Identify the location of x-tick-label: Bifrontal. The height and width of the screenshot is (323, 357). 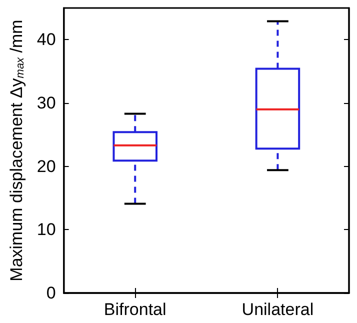
(135, 309).